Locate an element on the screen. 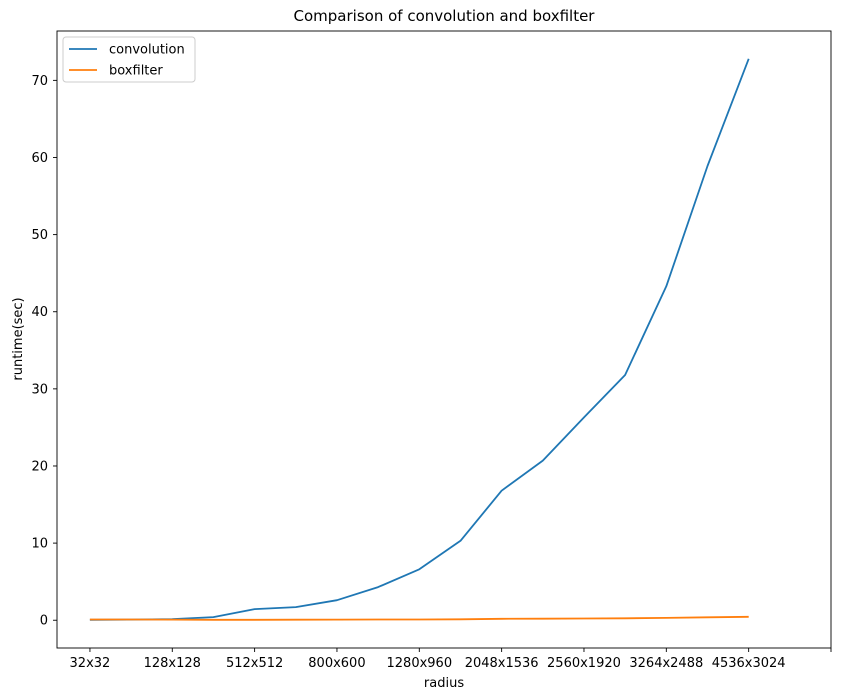  x-tick-label: 128x128 is located at coordinates (172, 663).